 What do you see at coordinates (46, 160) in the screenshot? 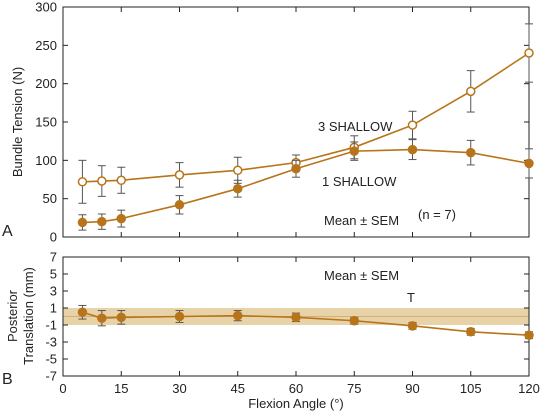
I see `y-tick-label-a: 100` at bounding box center [46, 160].